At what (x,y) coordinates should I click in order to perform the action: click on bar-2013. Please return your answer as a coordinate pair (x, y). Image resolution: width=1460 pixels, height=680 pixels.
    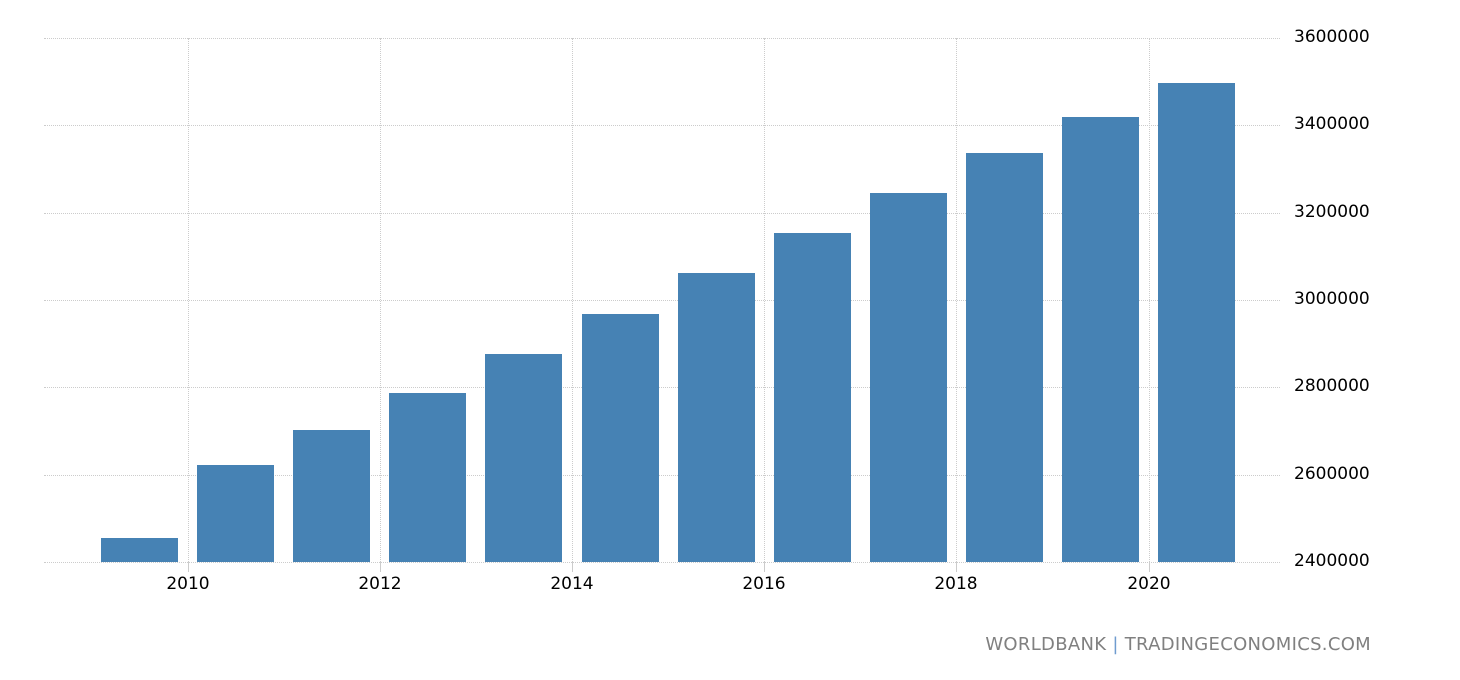
    Looking at the image, I should click on (524, 458).